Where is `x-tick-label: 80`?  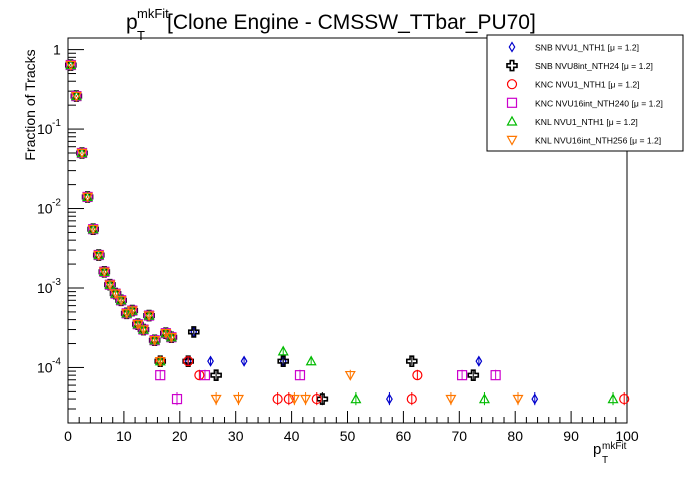
x-tick-label: 80 is located at coordinates (515, 436).